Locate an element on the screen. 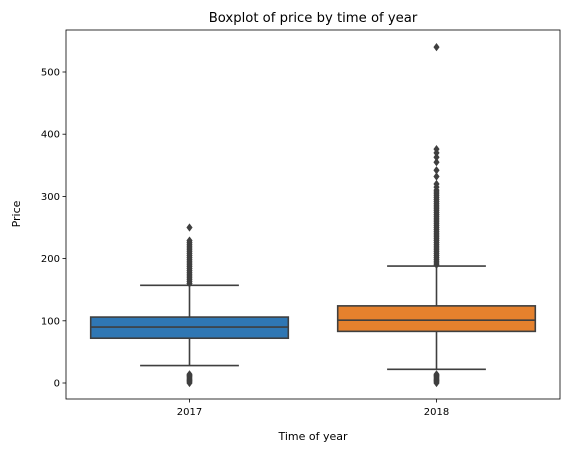 The height and width of the screenshot is (453, 571). y-tick-label: 100 is located at coordinates (50, 321).